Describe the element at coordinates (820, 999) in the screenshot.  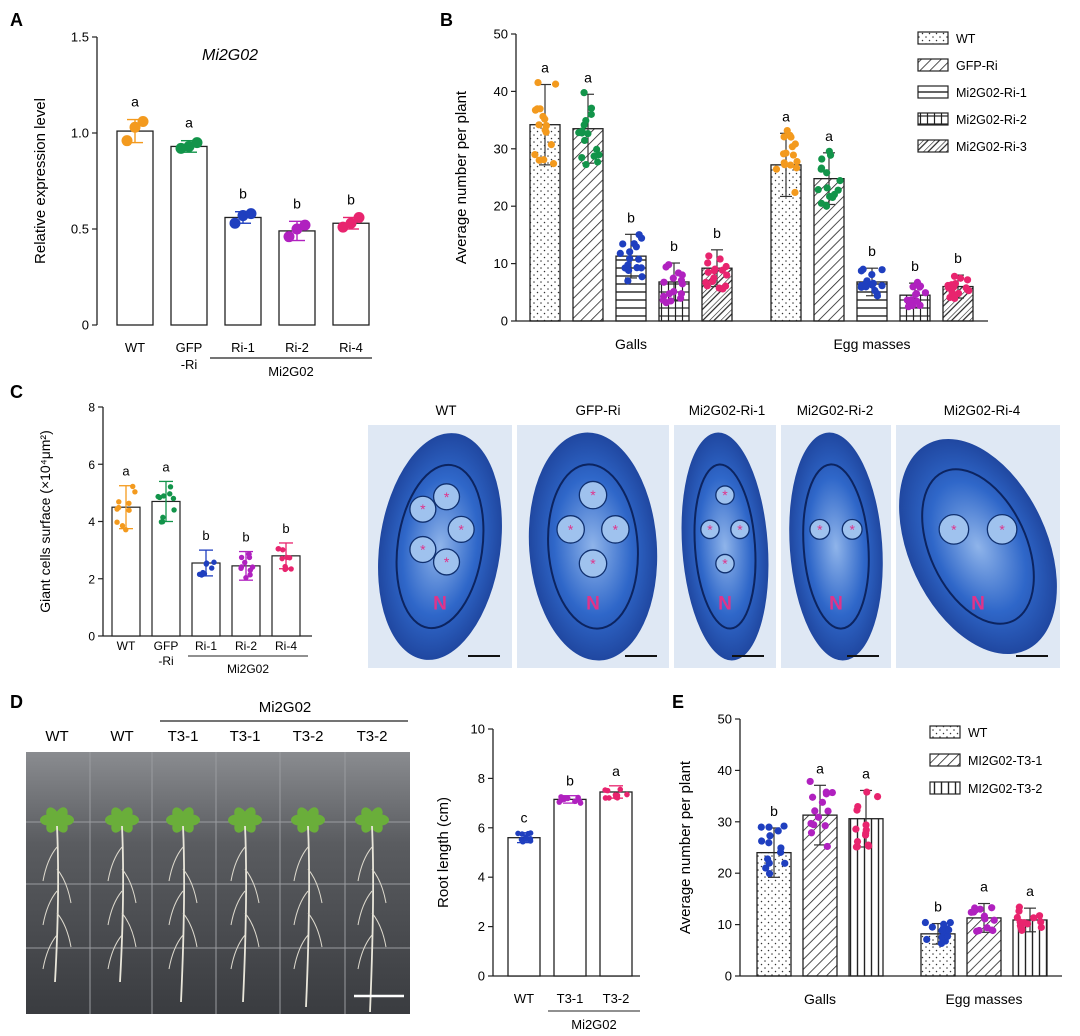
I see `x-group-label: Galls` at that location.